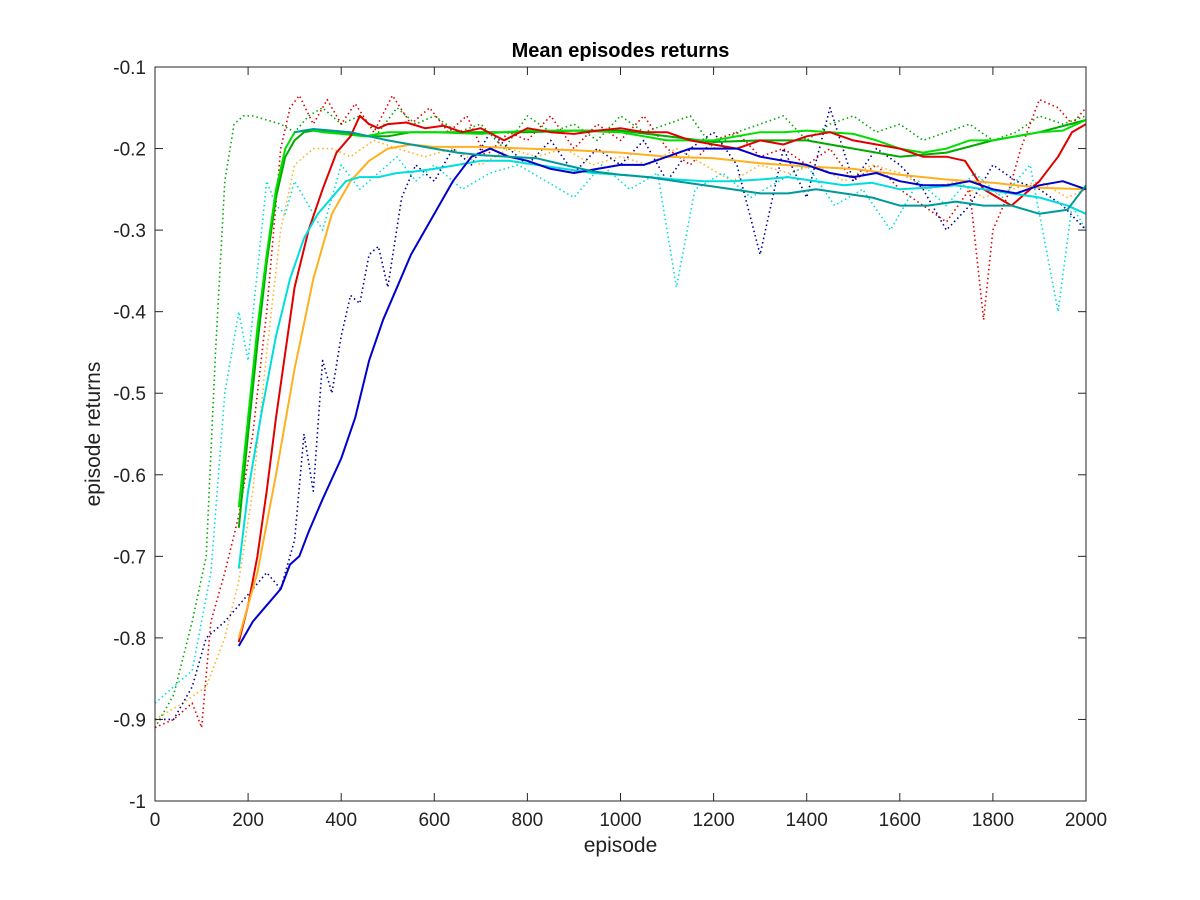 This screenshot has width=1200, height=900. Describe the element at coordinates (620, 820) in the screenshot. I see `x-tick-label: 1000` at that location.